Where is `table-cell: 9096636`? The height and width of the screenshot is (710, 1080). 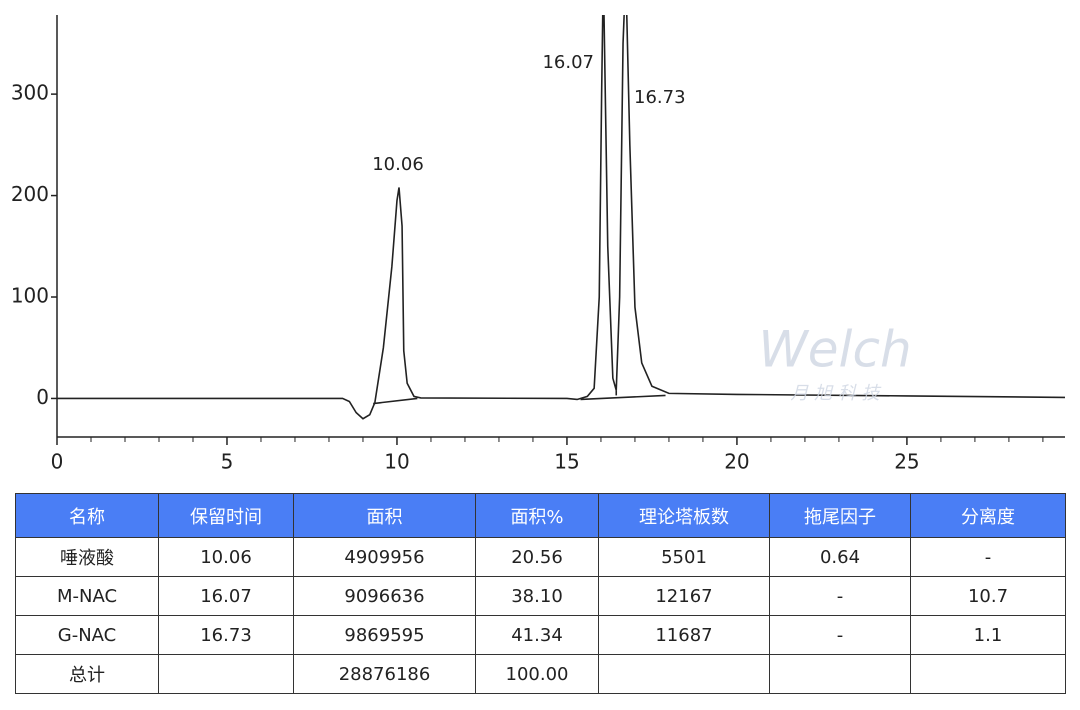 table-cell: 9096636 is located at coordinates (384, 596).